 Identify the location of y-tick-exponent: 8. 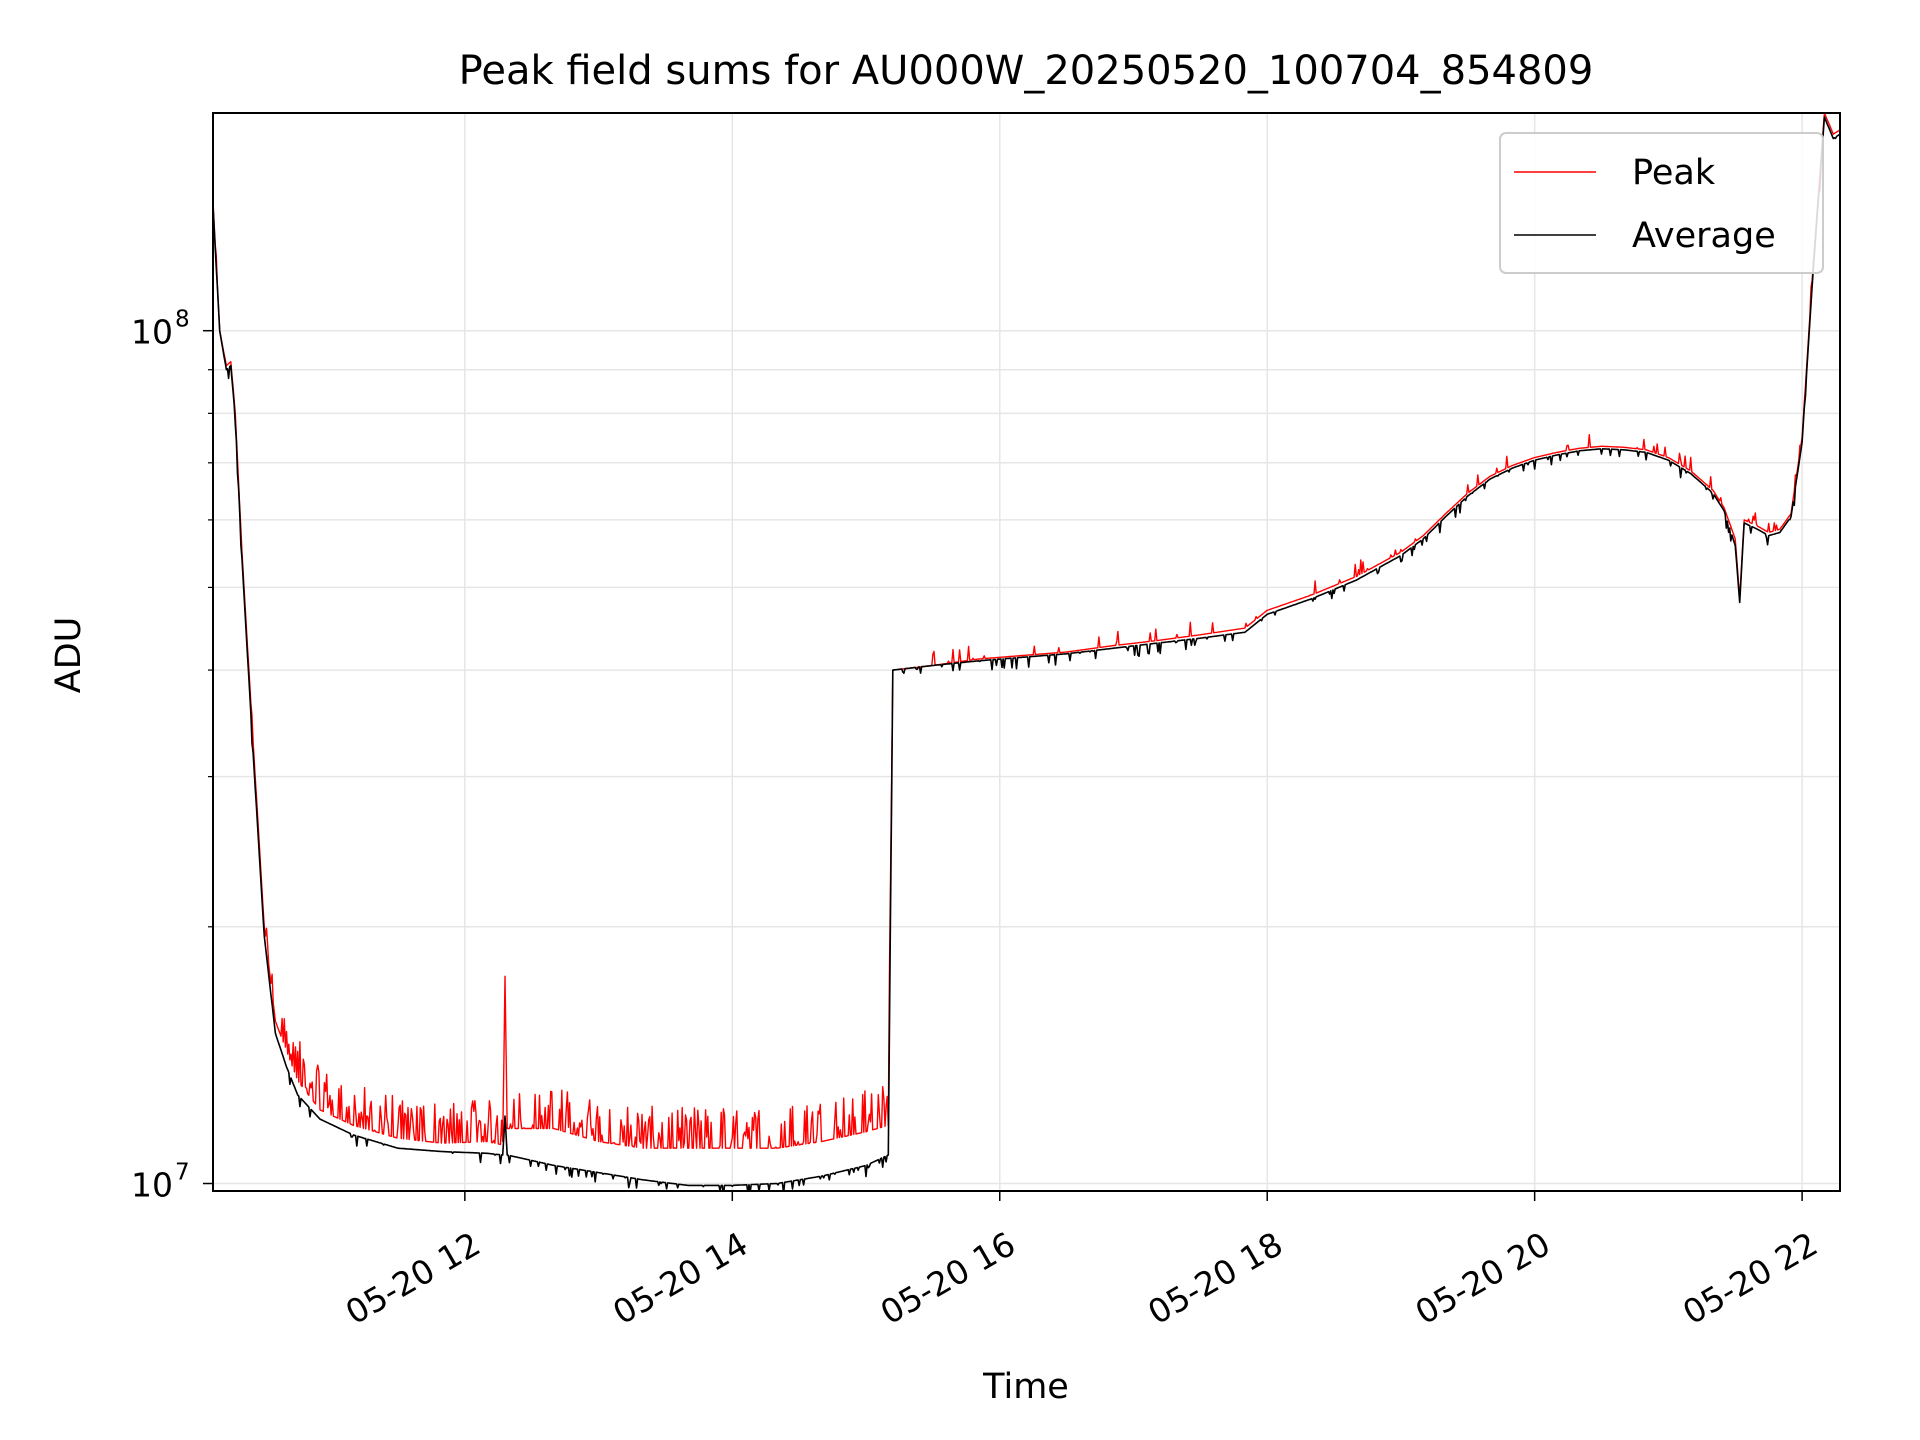
(182, 320).